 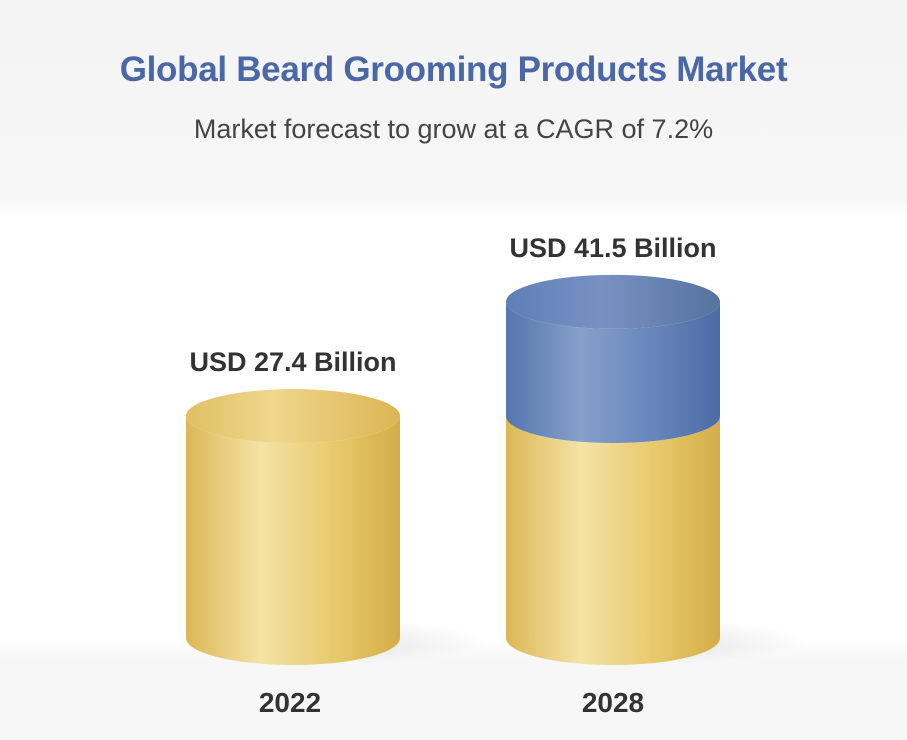 What do you see at coordinates (613, 302) in the screenshot?
I see `bar-top-2028` at bounding box center [613, 302].